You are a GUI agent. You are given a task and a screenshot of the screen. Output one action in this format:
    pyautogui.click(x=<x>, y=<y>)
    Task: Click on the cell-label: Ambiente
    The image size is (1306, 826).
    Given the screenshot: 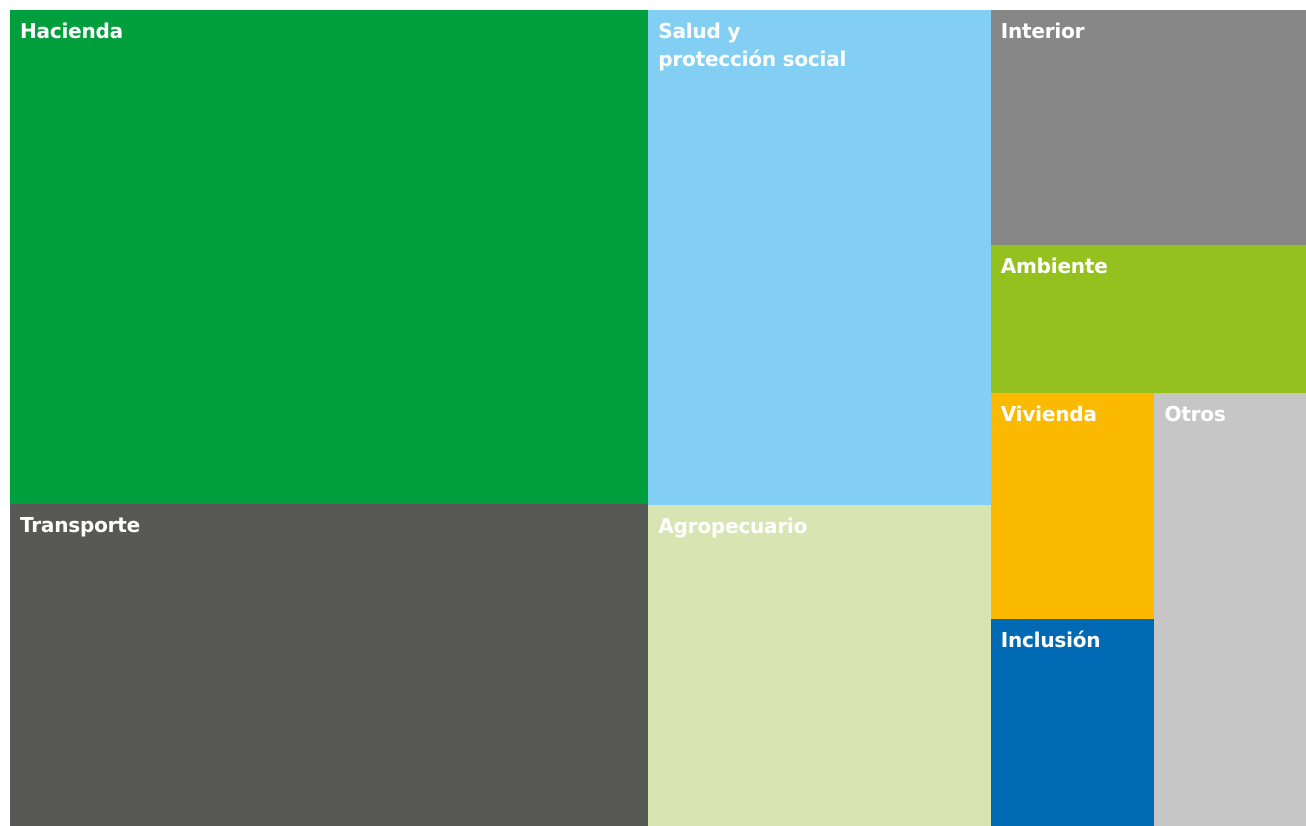 What is the action you would take?
    pyautogui.click(x=1054, y=266)
    